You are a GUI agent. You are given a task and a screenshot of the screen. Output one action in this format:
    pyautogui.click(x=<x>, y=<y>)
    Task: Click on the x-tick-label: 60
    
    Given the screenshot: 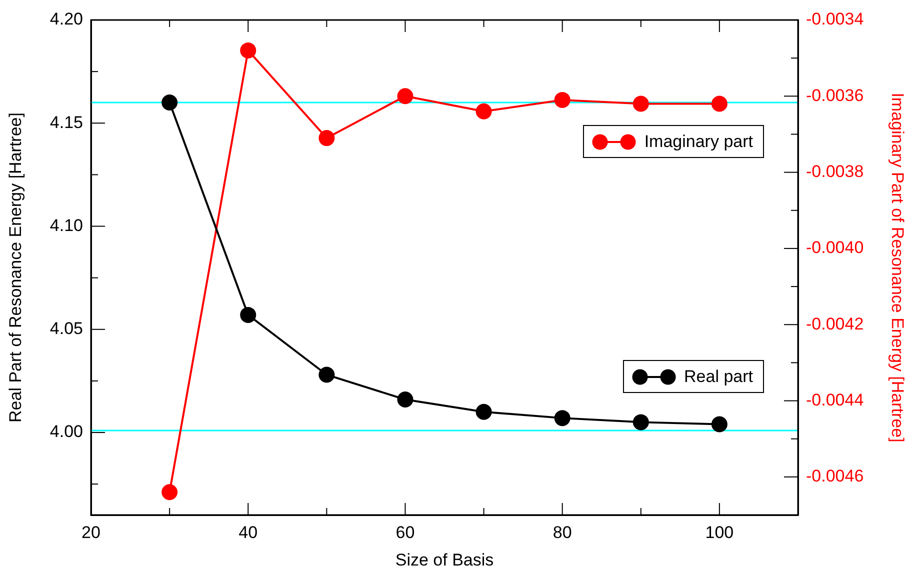 What is the action you would take?
    pyautogui.click(x=405, y=532)
    